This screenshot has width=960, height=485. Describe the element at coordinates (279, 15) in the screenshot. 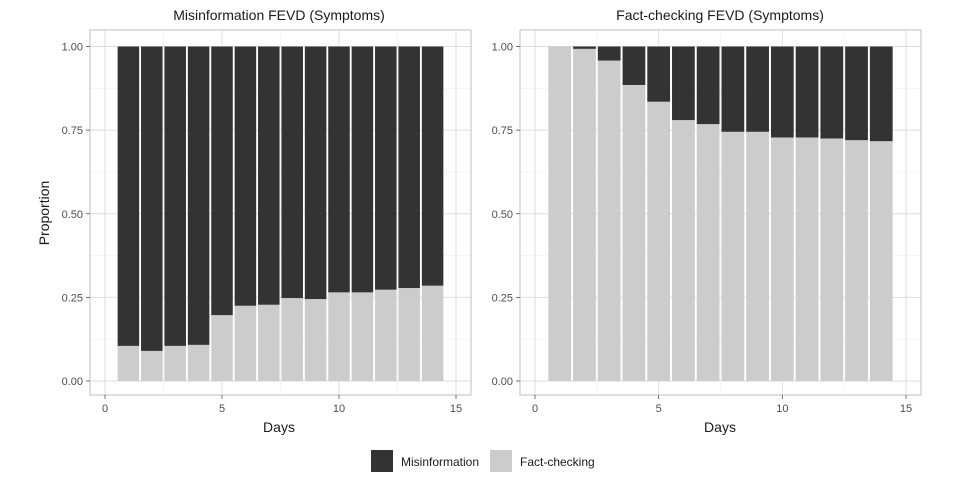

I see `panel-title: Misinformation FEVD (Symptoms)` at that location.